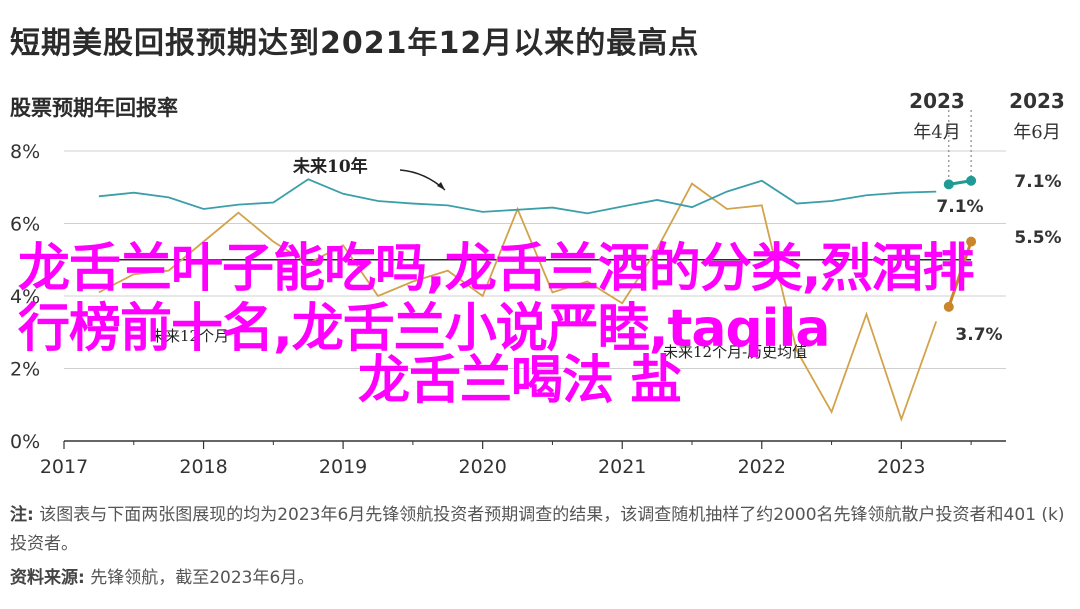  I want to click on data-label-10y-apr: 7.1%, so click(959, 207).